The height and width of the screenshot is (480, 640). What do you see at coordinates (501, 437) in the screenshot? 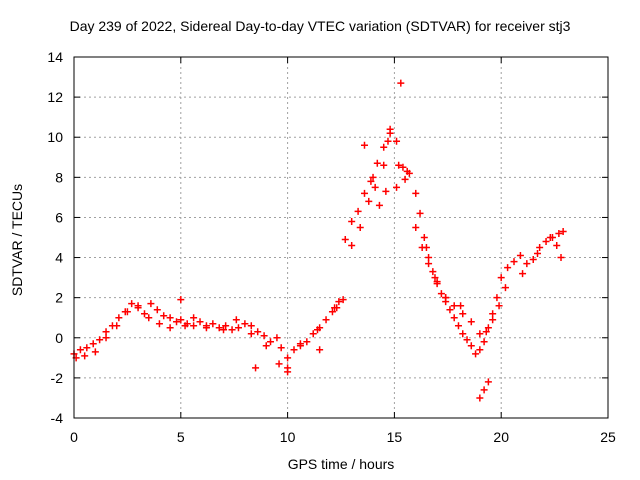
I see `x-tick-label: 20` at bounding box center [501, 437].